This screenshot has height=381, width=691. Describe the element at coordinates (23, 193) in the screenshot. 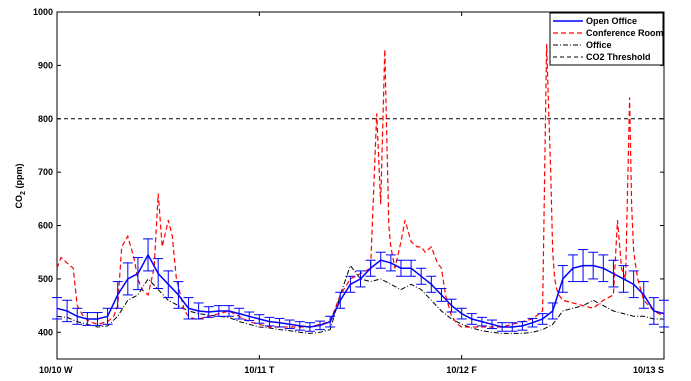

I see `y-axis-title-sub: 2` at that location.